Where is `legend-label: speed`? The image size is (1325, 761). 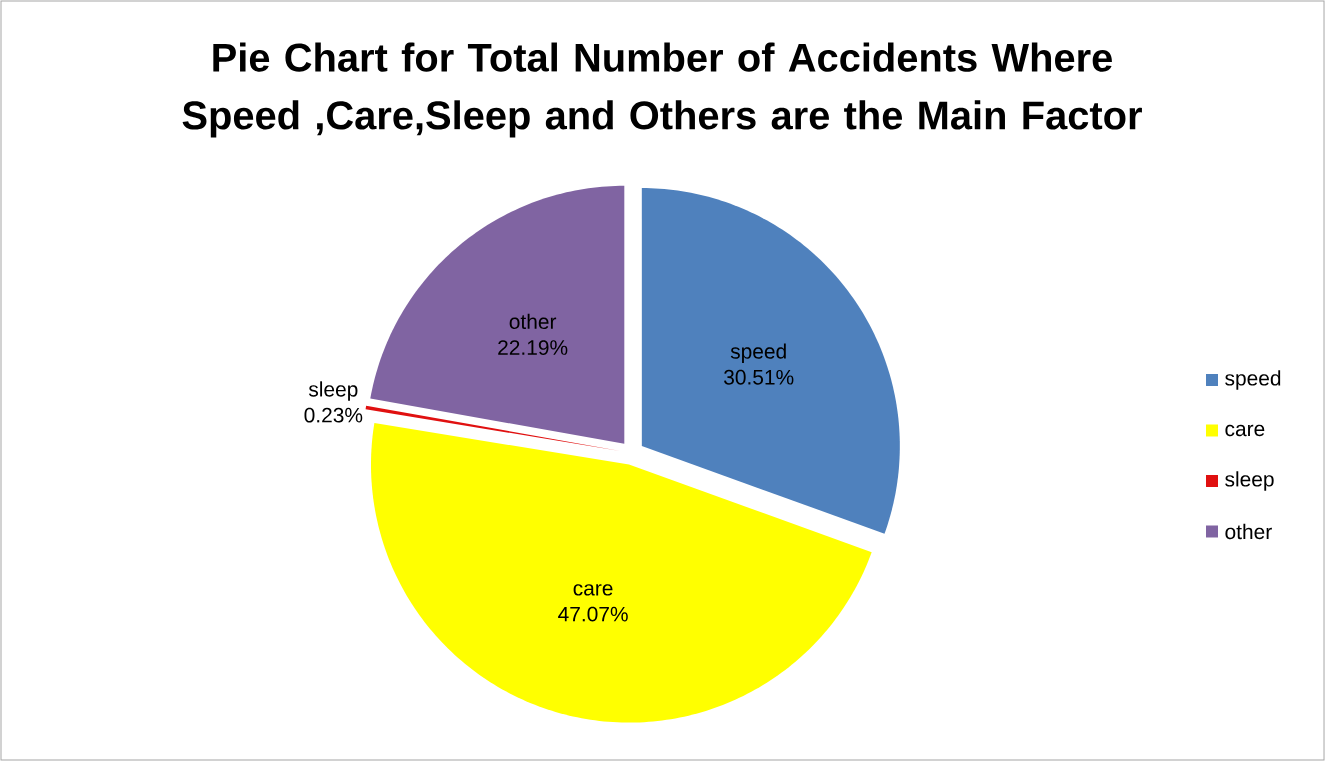
legend-label: speed is located at coordinates (1253, 380).